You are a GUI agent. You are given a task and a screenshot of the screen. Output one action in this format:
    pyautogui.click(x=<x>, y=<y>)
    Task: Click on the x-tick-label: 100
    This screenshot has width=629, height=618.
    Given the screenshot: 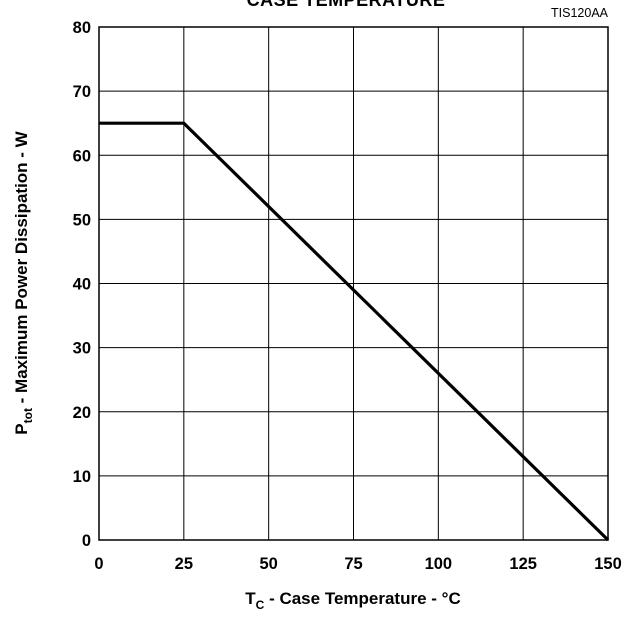 What is the action you would take?
    pyautogui.click(x=439, y=564)
    